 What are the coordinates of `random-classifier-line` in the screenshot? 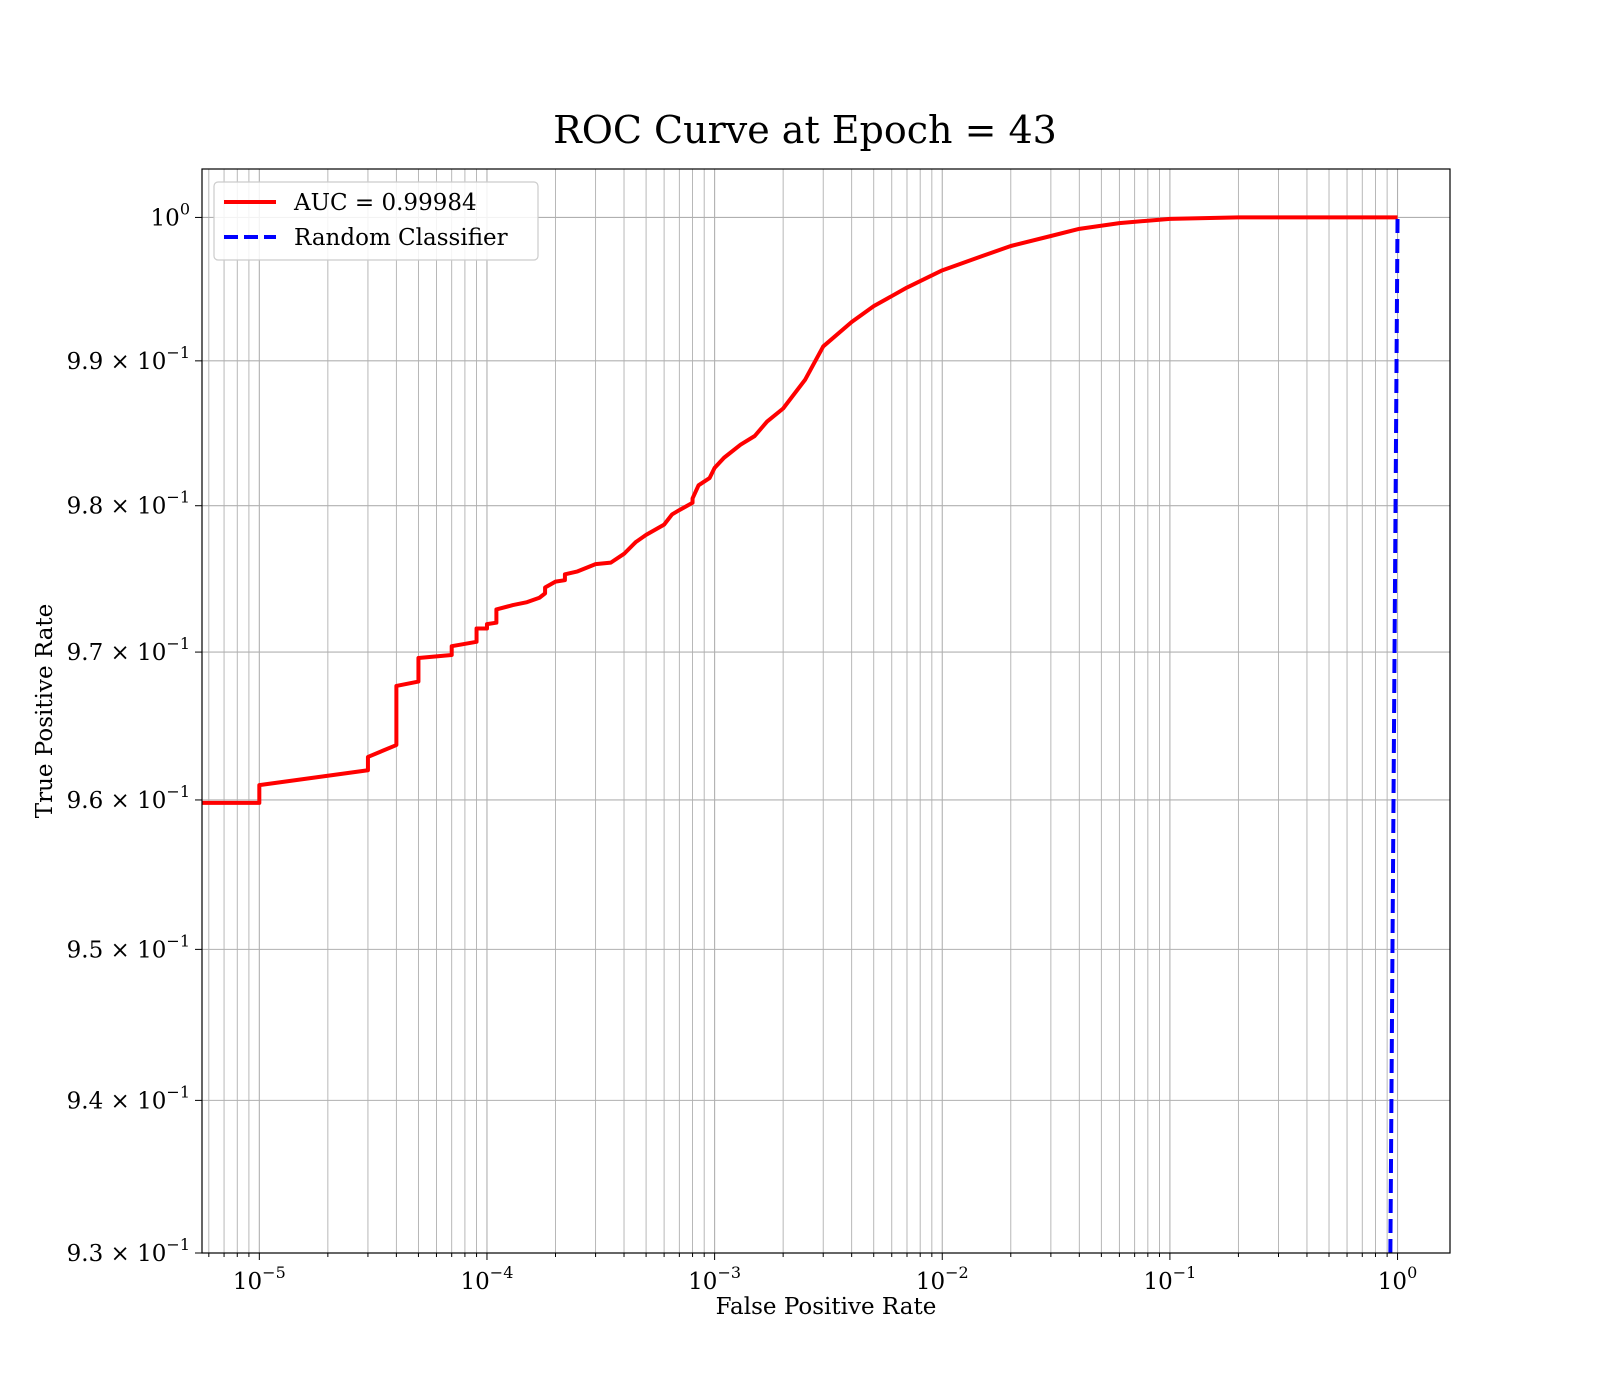 It's located at (1394, 735).